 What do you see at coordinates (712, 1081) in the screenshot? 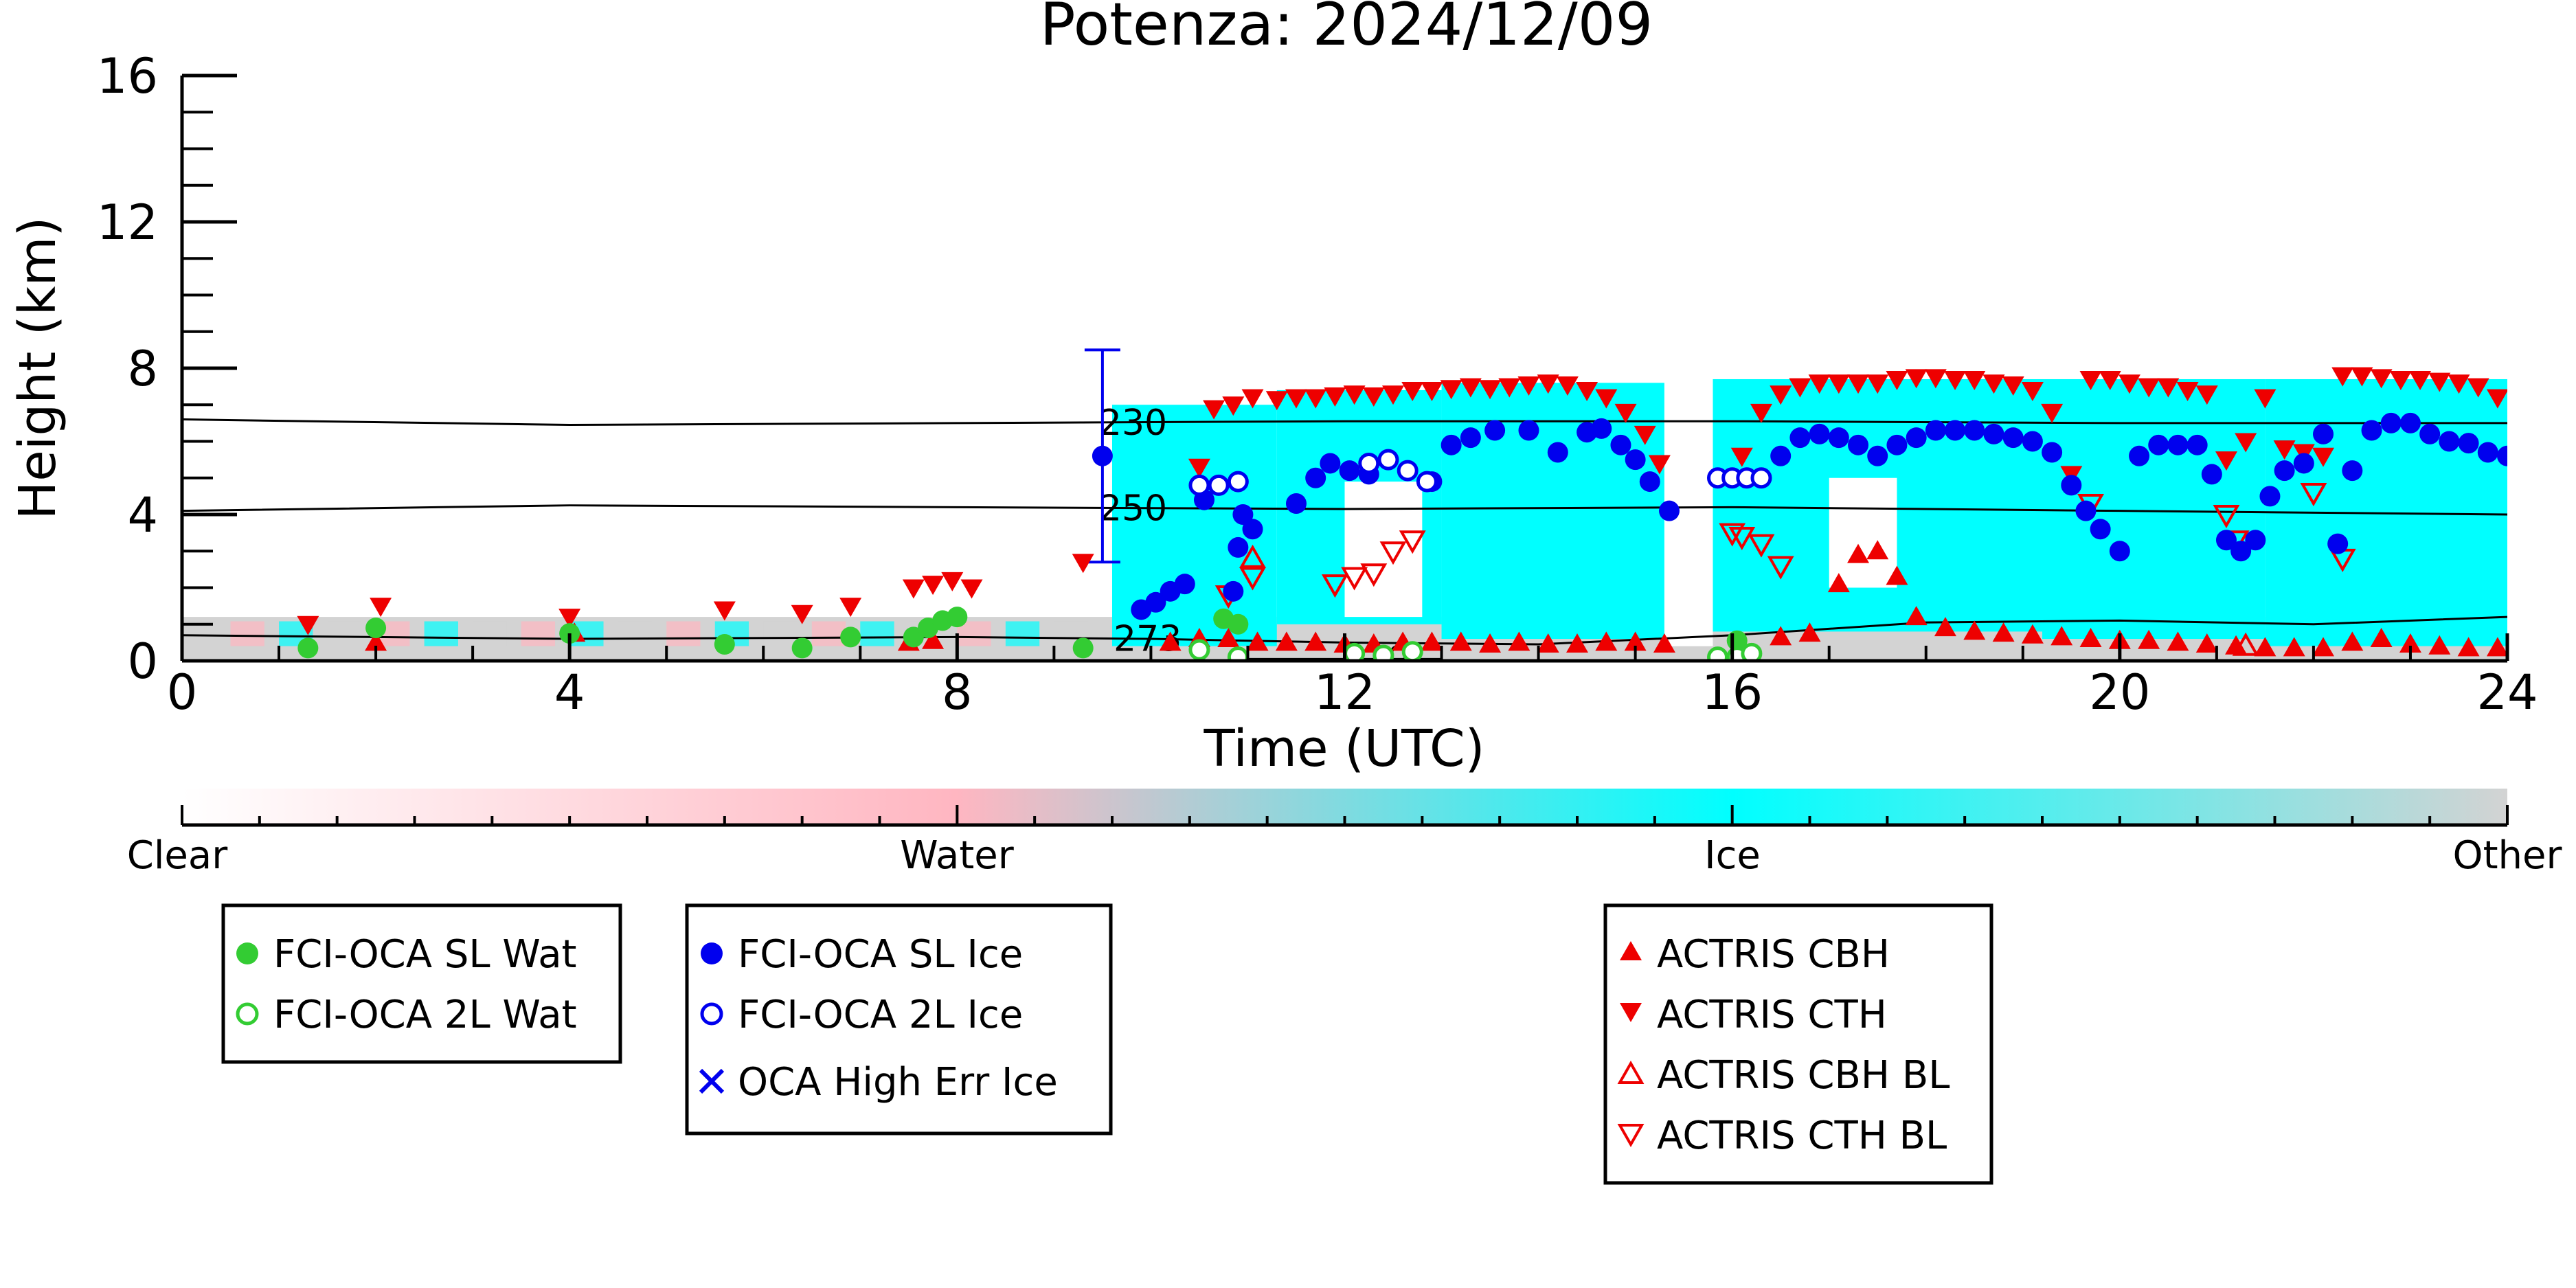
I see `legend-marker-high-err-ice` at bounding box center [712, 1081].